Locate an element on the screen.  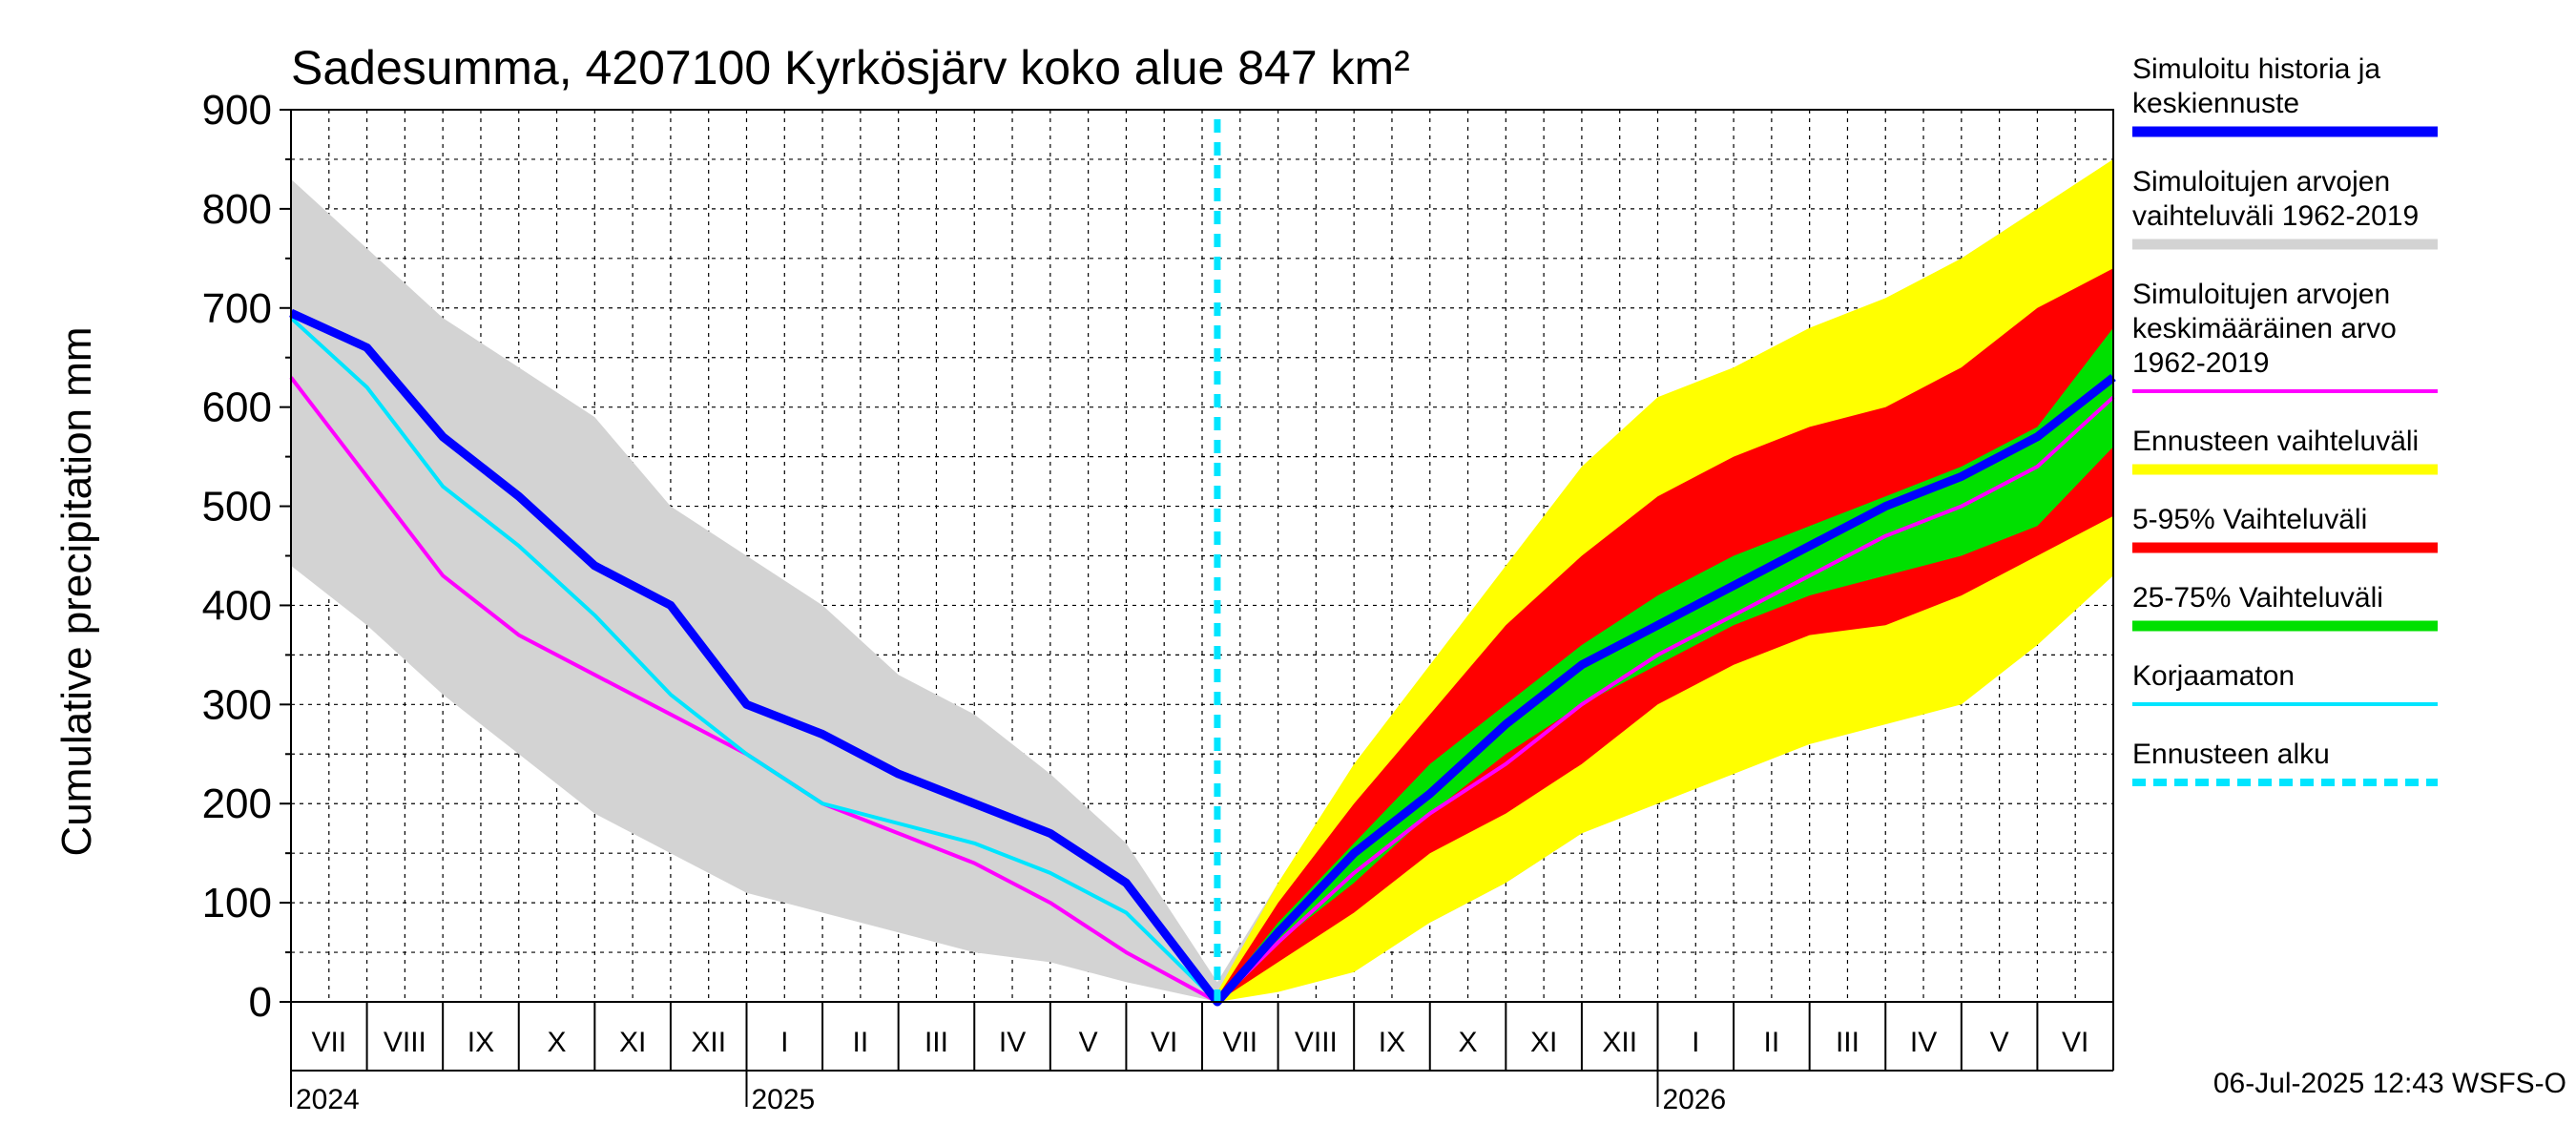
legend-label: 25-75% Vaihteluväli is located at coordinates (2257, 598).